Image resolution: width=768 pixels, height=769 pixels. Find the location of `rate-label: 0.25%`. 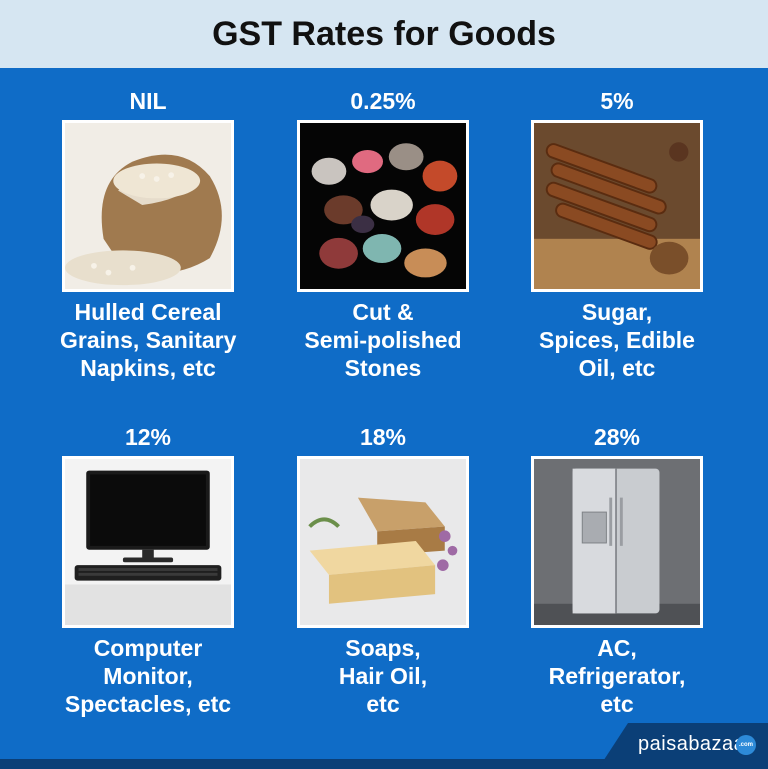

rate-label: 0.25% is located at coordinates (383, 101).